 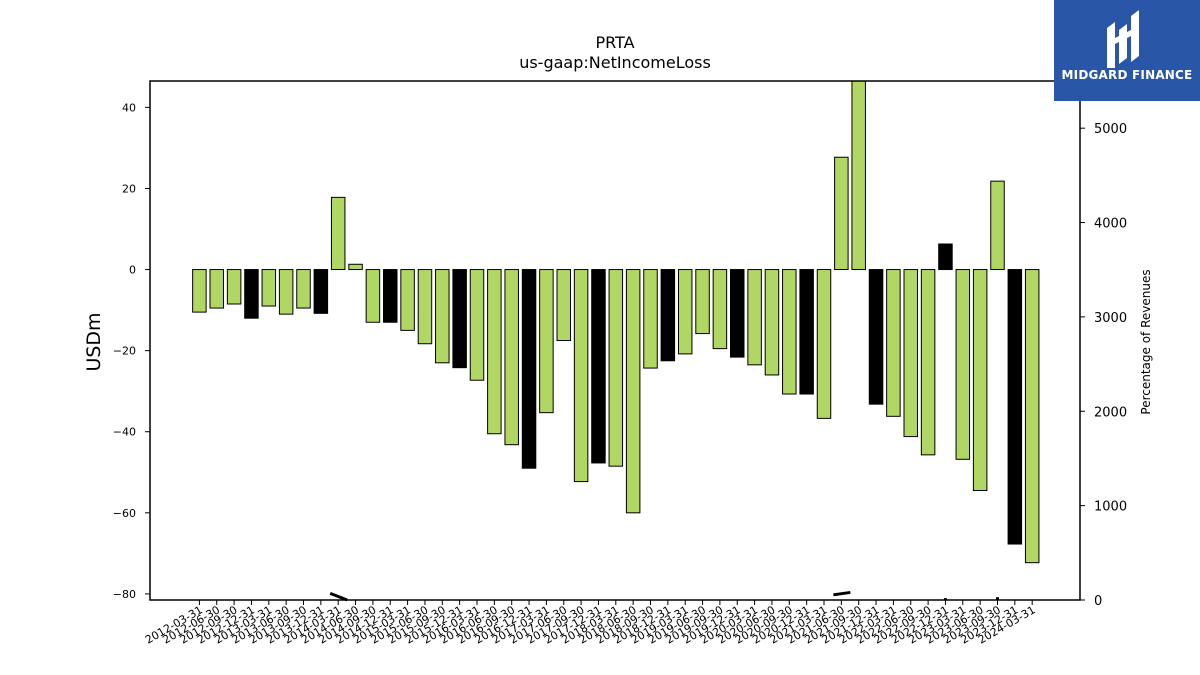 What do you see at coordinates (1110, 224) in the screenshot?
I see `y2-tick-label: 4000` at bounding box center [1110, 224].